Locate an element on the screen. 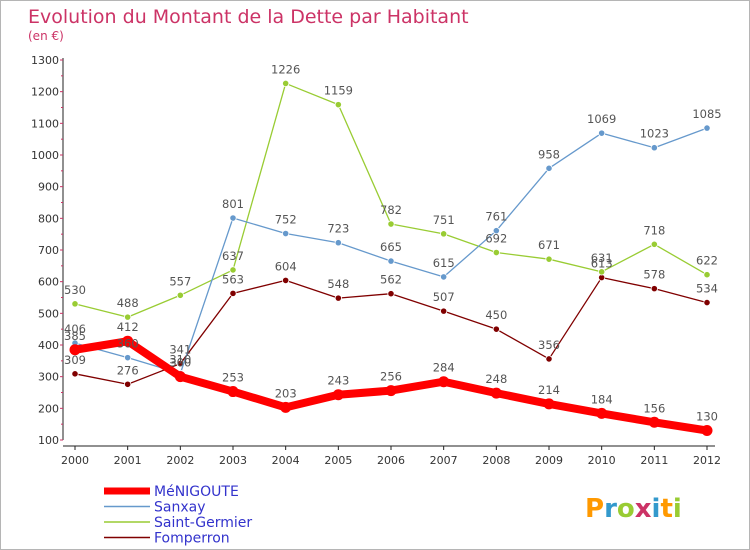 The height and width of the screenshot is (550, 750). data-label: 557 is located at coordinates (180, 281).